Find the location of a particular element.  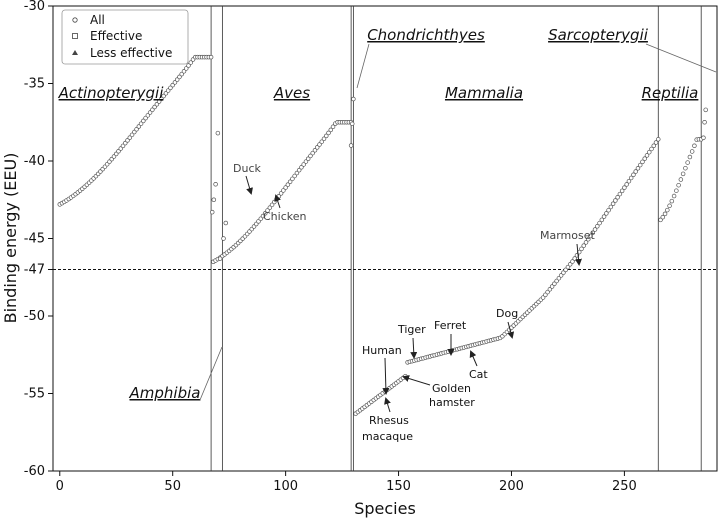

svg-text: Rhesus is located at coordinates (389, 420).